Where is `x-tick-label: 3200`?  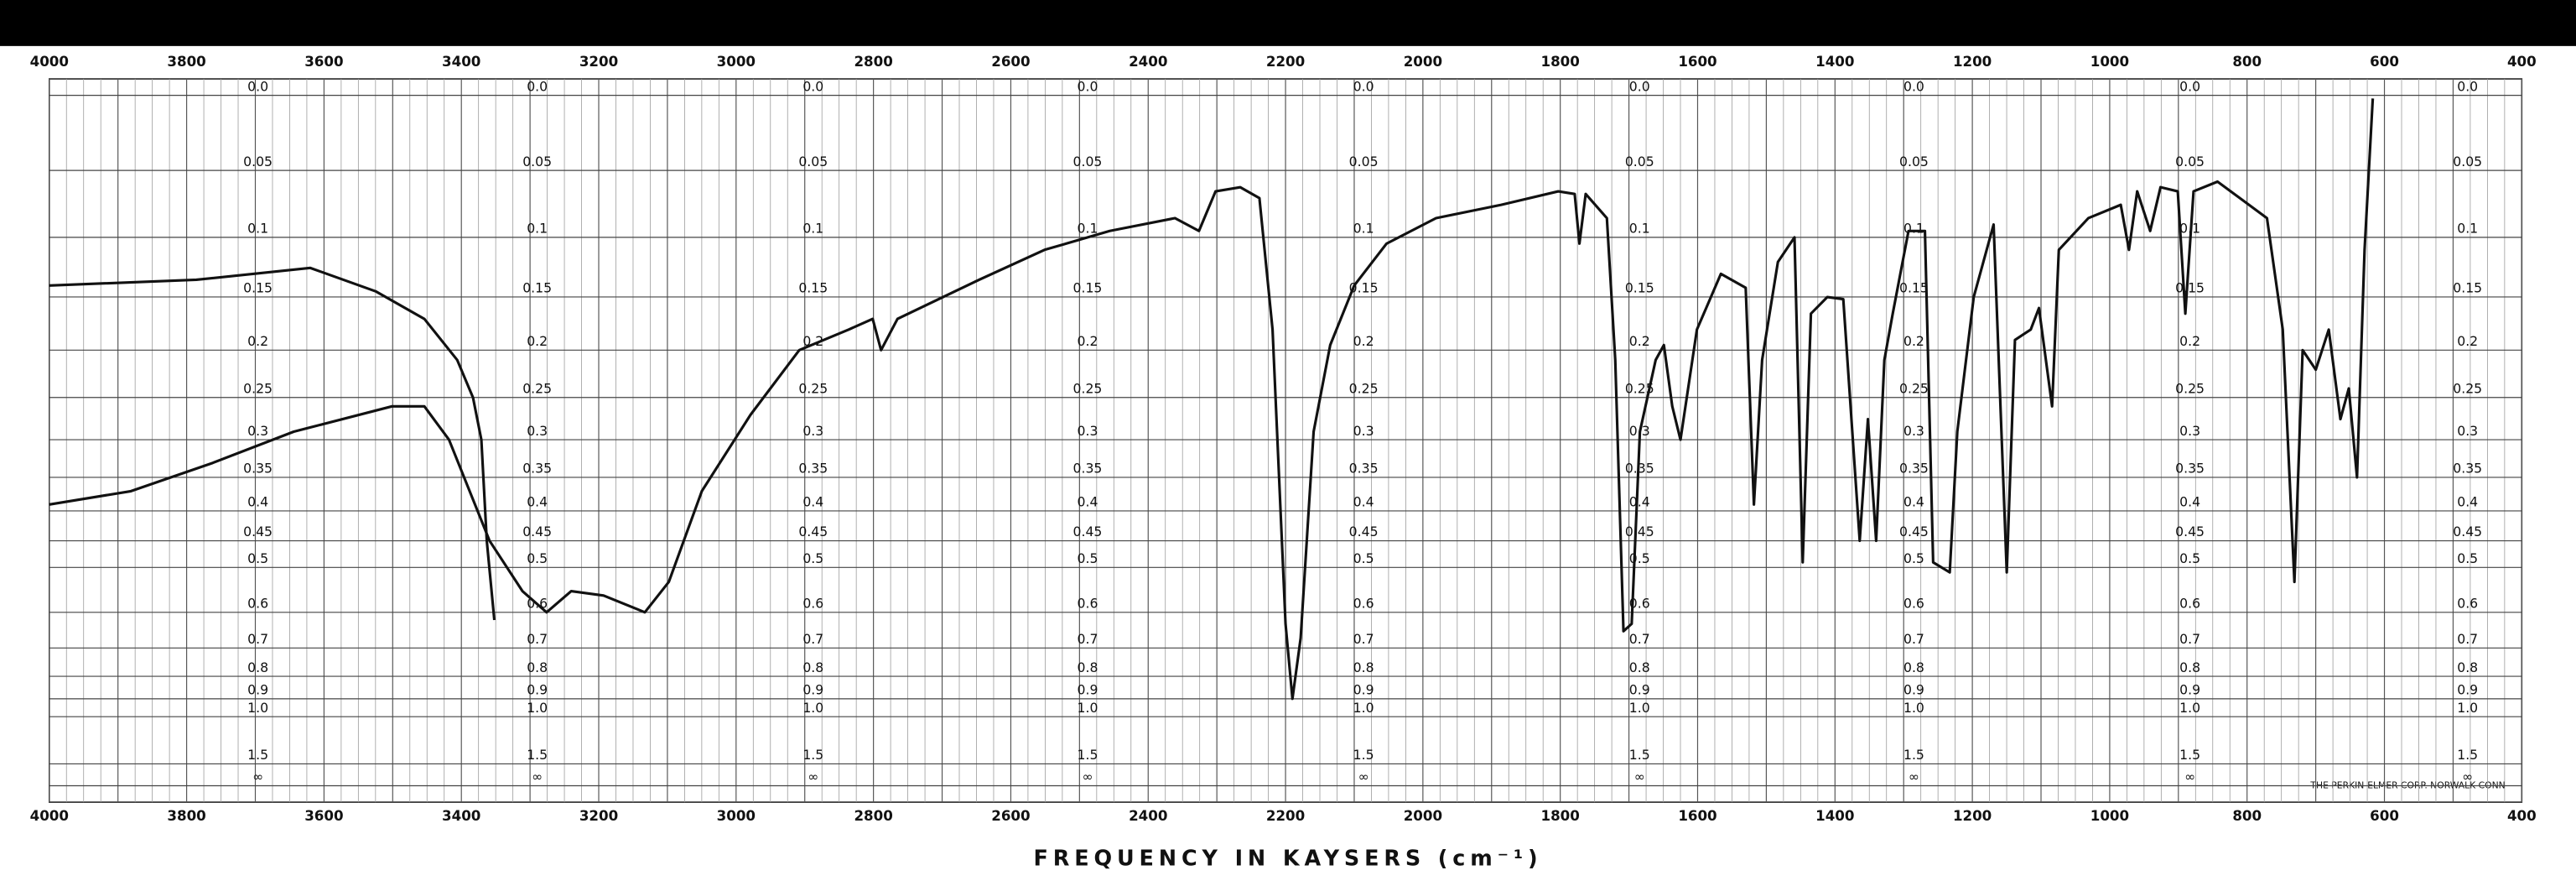
x-tick-label: 3200 is located at coordinates (598, 816).